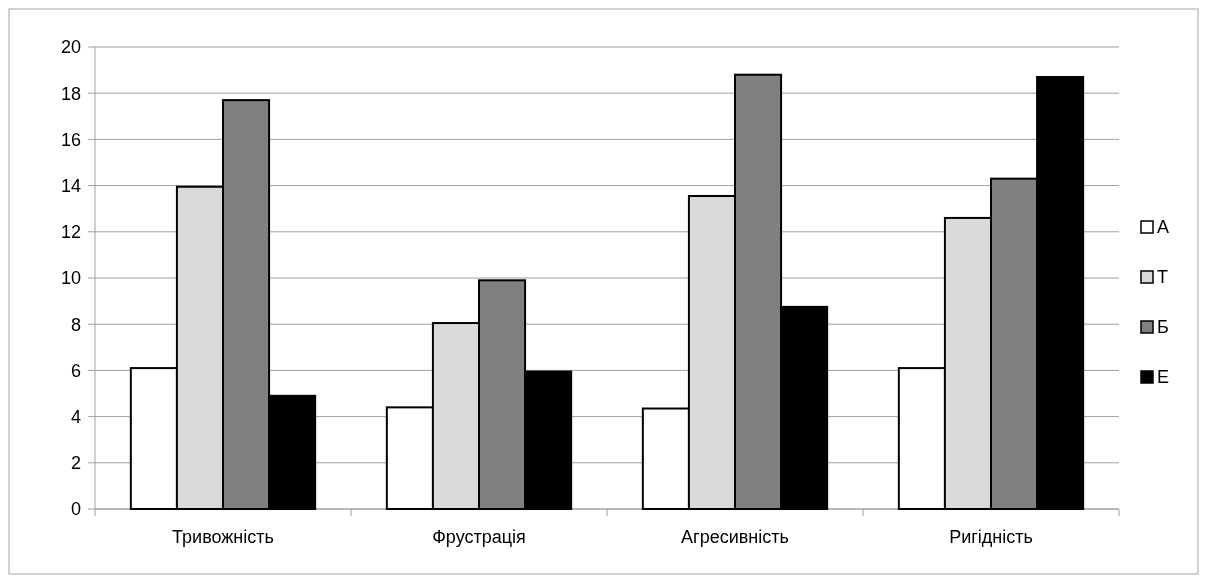  Describe the element at coordinates (70, 278) in the screenshot. I see `y-tick-label: 10` at that location.